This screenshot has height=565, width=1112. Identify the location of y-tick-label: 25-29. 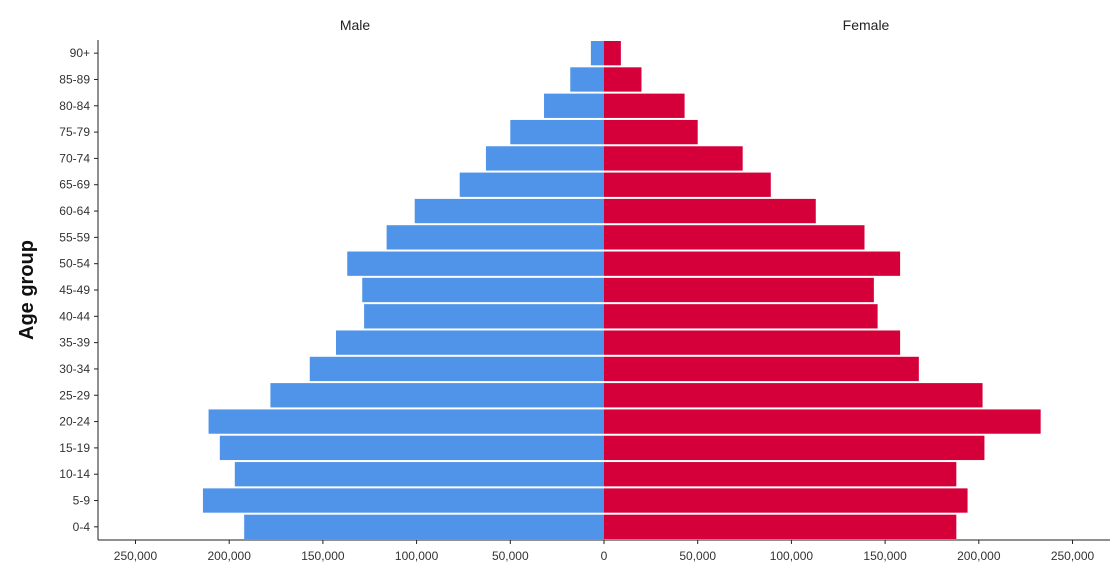
(74, 395).